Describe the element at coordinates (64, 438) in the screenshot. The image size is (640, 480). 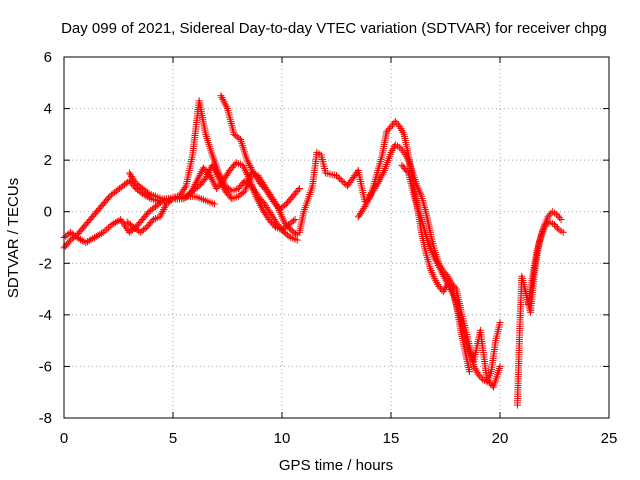
I see `x-tick-label: 0` at that location.